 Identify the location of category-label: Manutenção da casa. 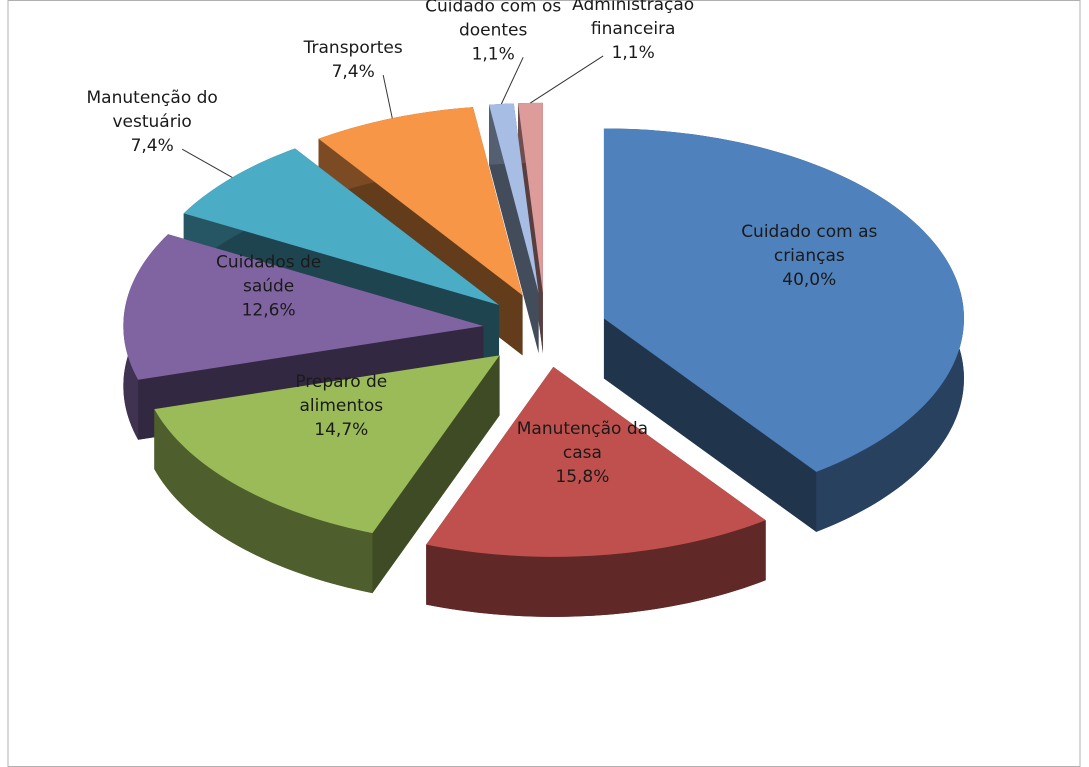
(582, 441).